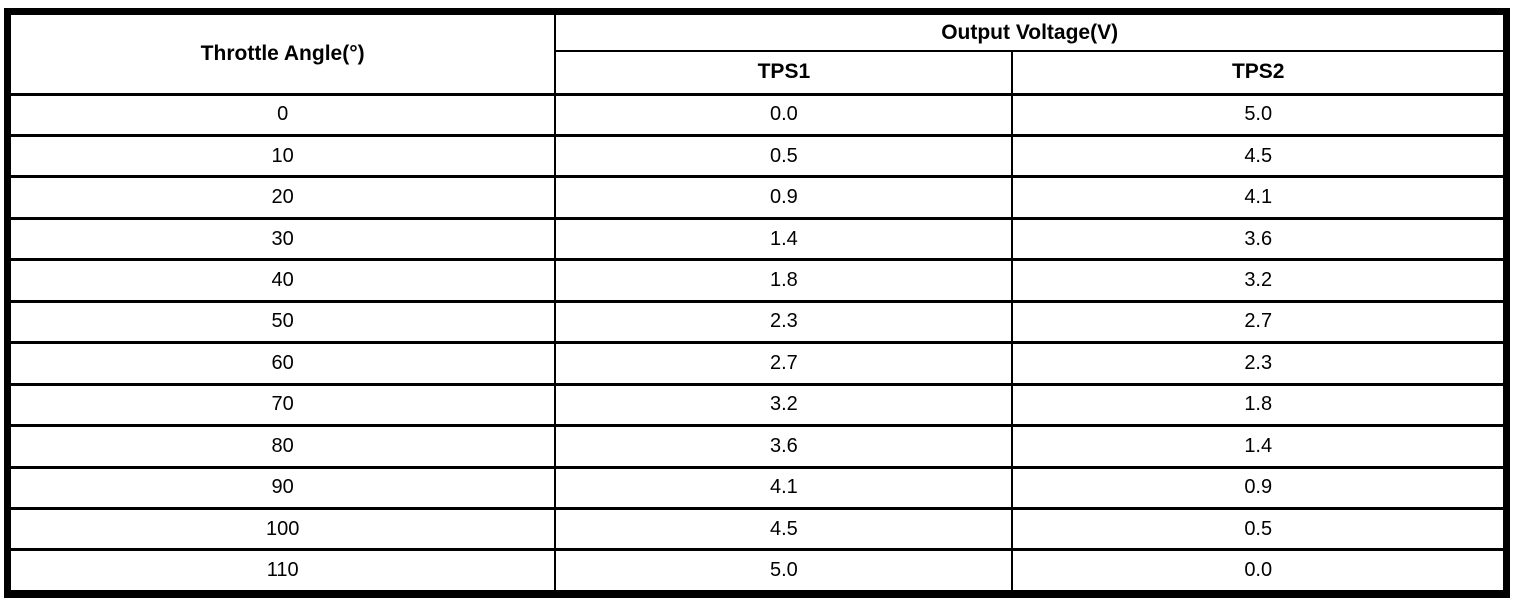 The image size is (1520, 606). I want to click on header-sub-row: TPS1 TPS2, so click(757, 72).